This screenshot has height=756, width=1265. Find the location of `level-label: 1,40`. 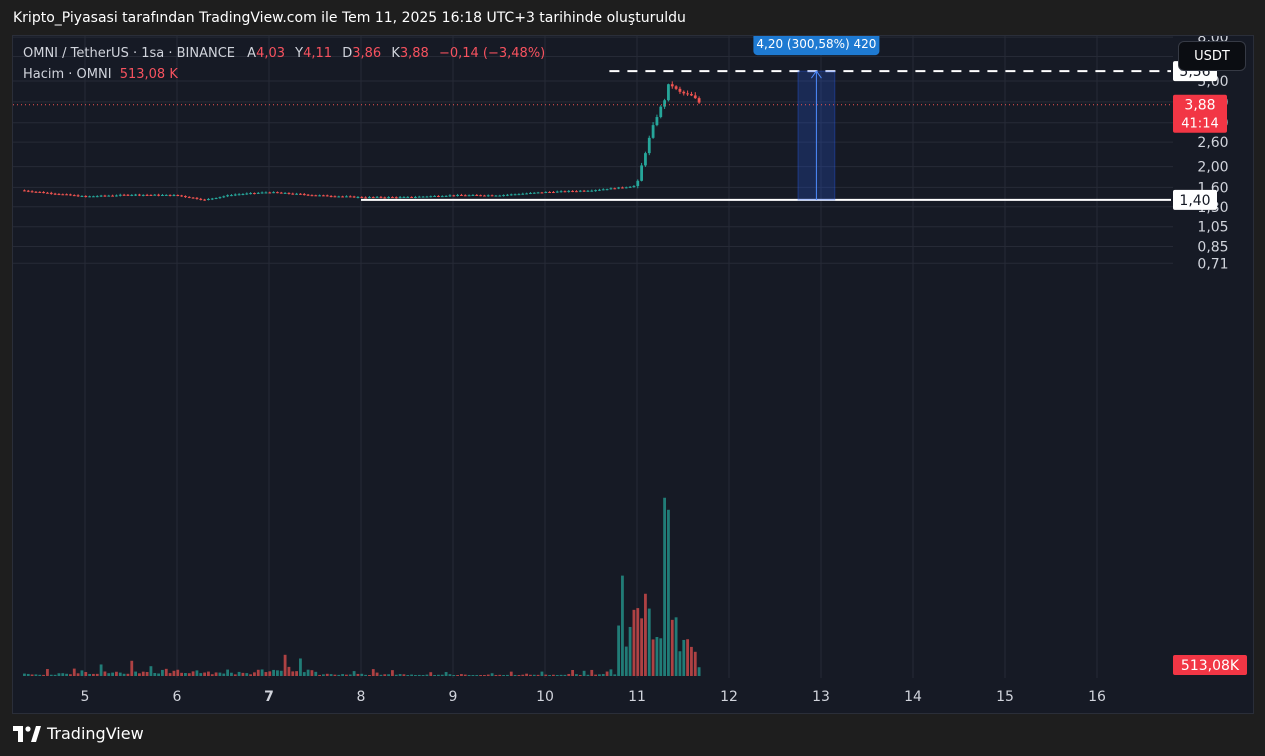

level-label: 1,40 is located at coordinates (1194, 201).